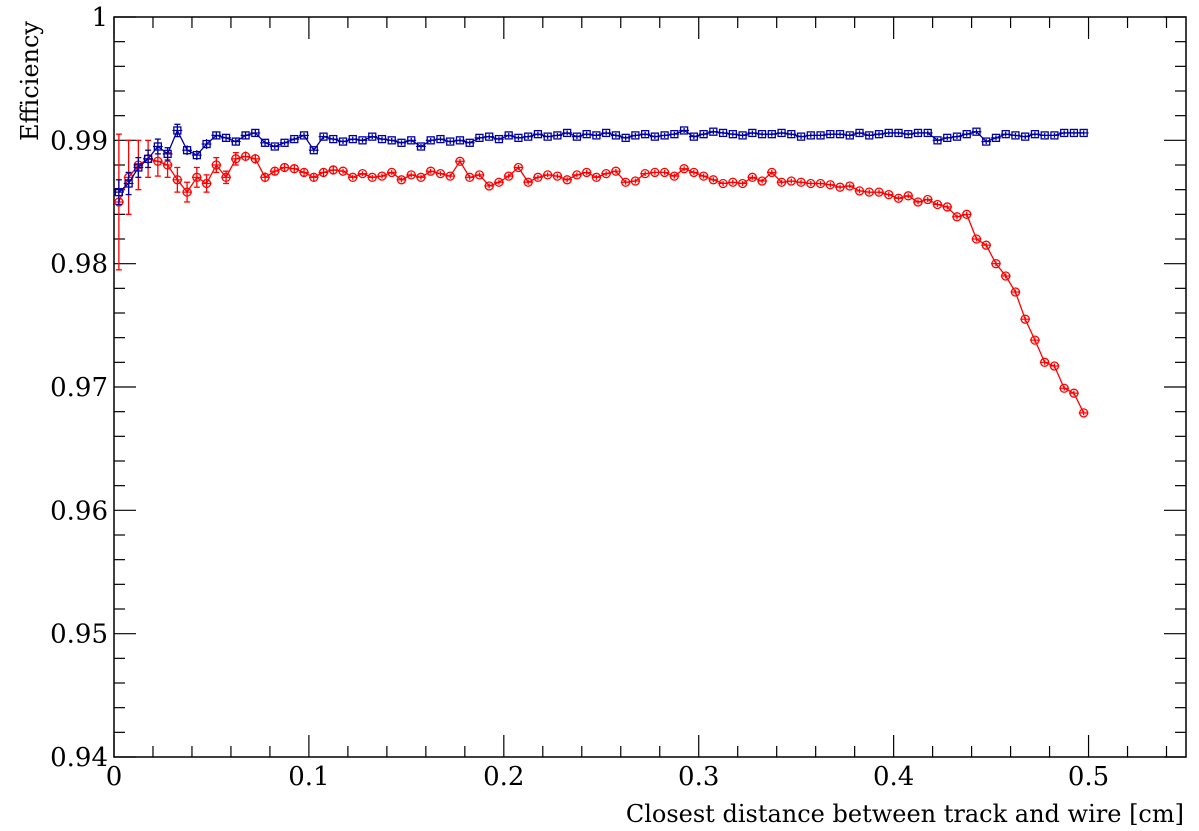 This screenshot has height=831, width=1199. I want to click on y-tick-label: 1, so click(99, 18).